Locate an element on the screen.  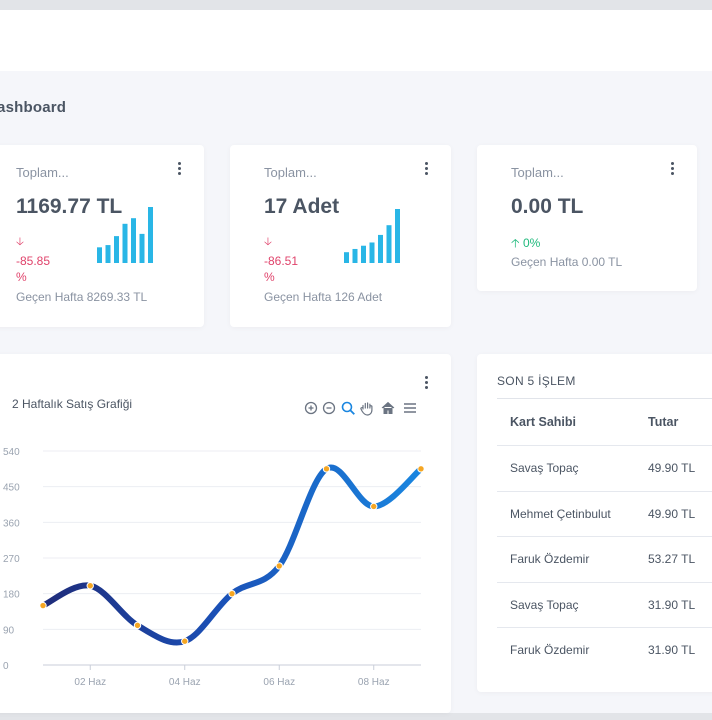
kpi-change: -86.51 % is located at coordinates (289, 269).